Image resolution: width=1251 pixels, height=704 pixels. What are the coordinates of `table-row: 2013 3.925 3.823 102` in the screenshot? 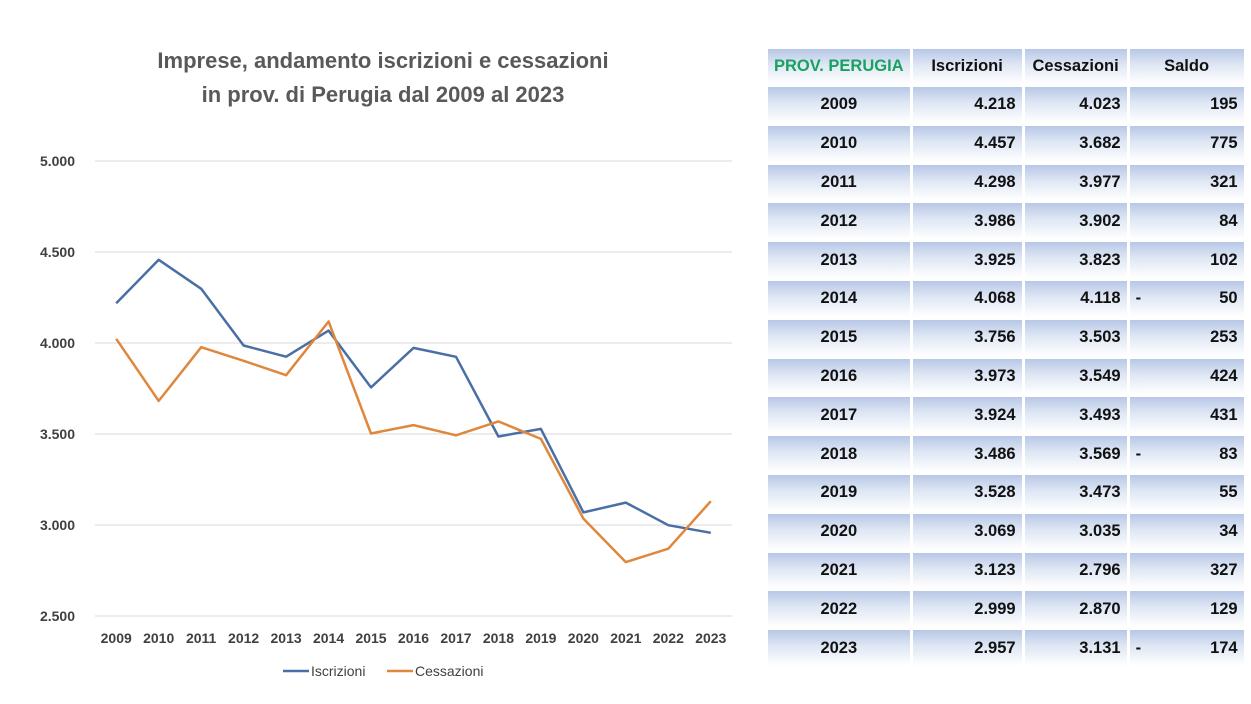 It's located at (1006, 260).